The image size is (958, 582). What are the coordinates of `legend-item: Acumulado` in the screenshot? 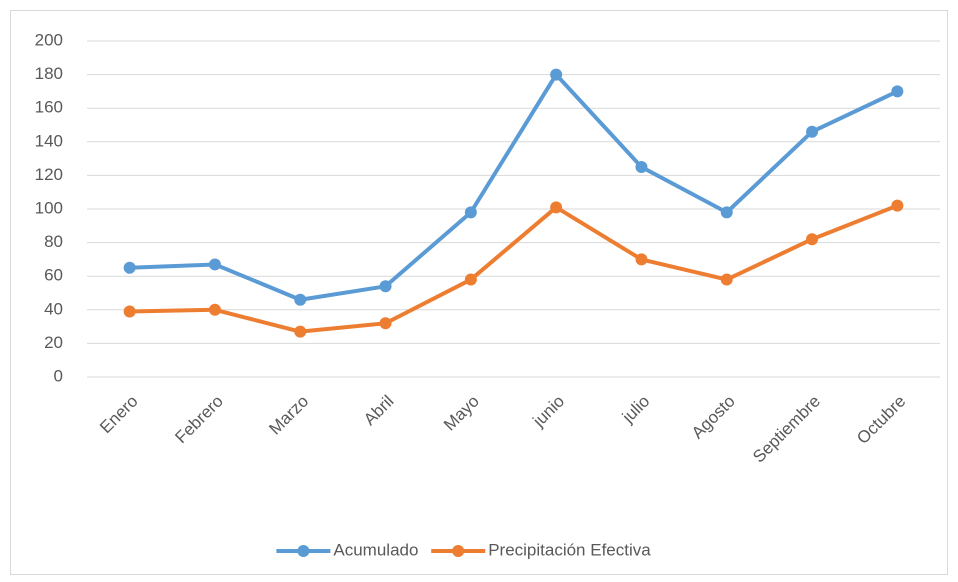 It's located at (347, 549).